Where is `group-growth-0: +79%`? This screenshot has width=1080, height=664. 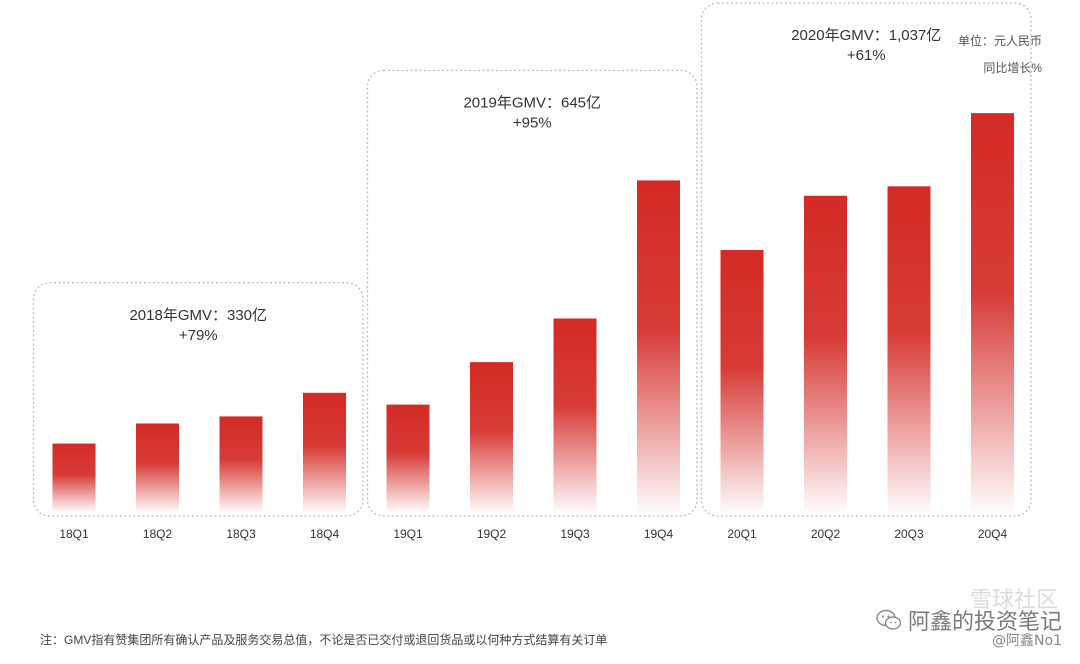
group-growth-0: +79% is located at coordinates (198, 335).